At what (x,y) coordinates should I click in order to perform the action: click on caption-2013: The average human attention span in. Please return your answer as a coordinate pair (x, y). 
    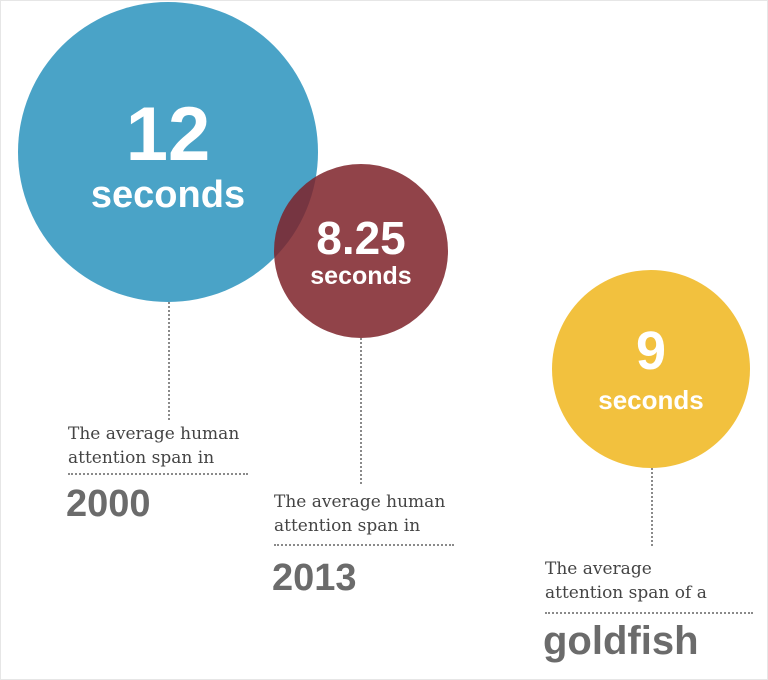
    Looking at the image, I should click on (359, 514).